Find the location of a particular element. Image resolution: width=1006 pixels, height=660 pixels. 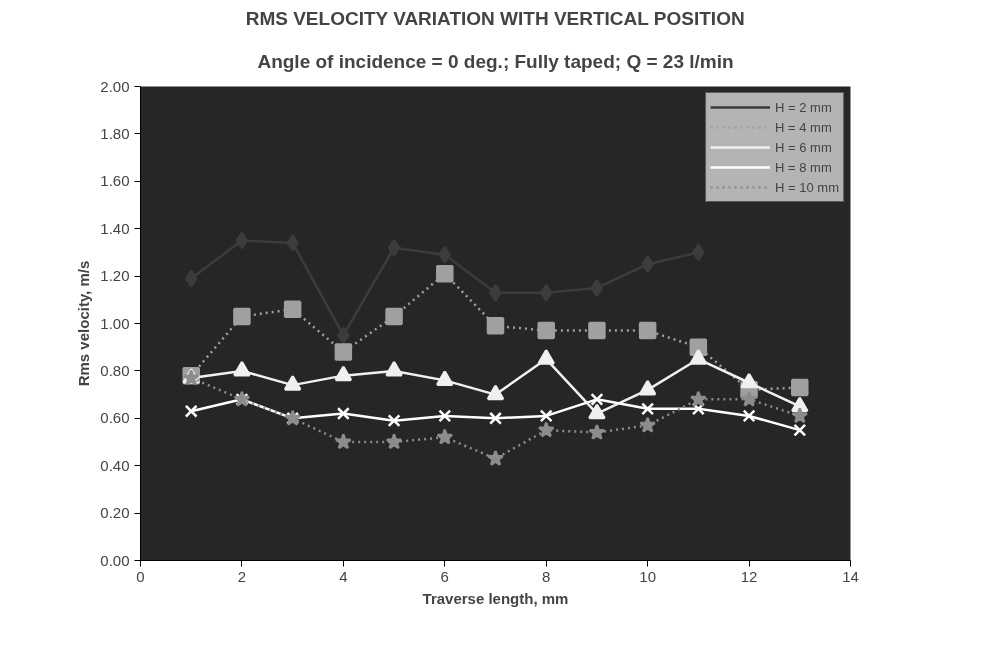

x-axis-title: Traverse length, mm is located at coordinates (495, 598).